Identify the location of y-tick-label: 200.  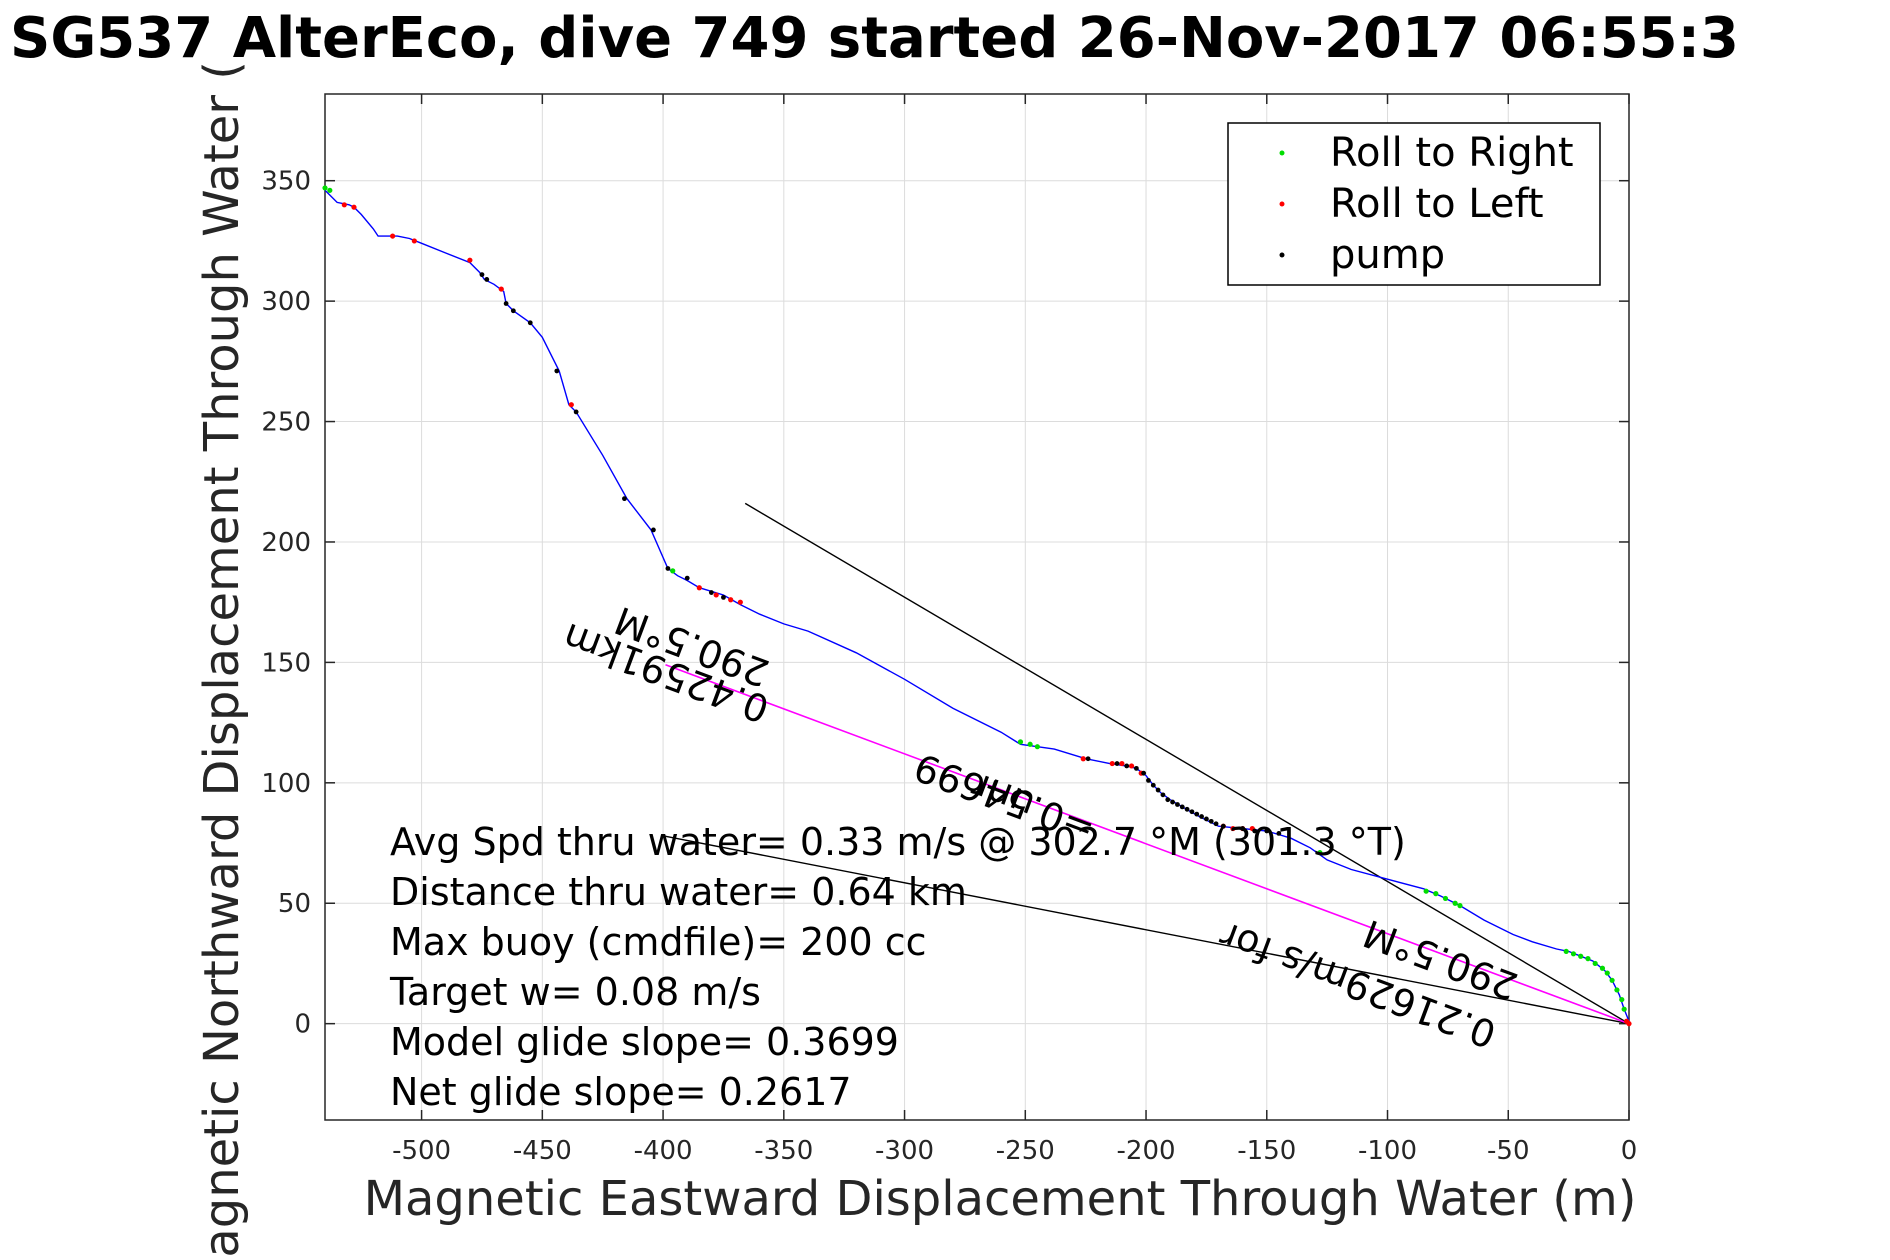
(286, 543).